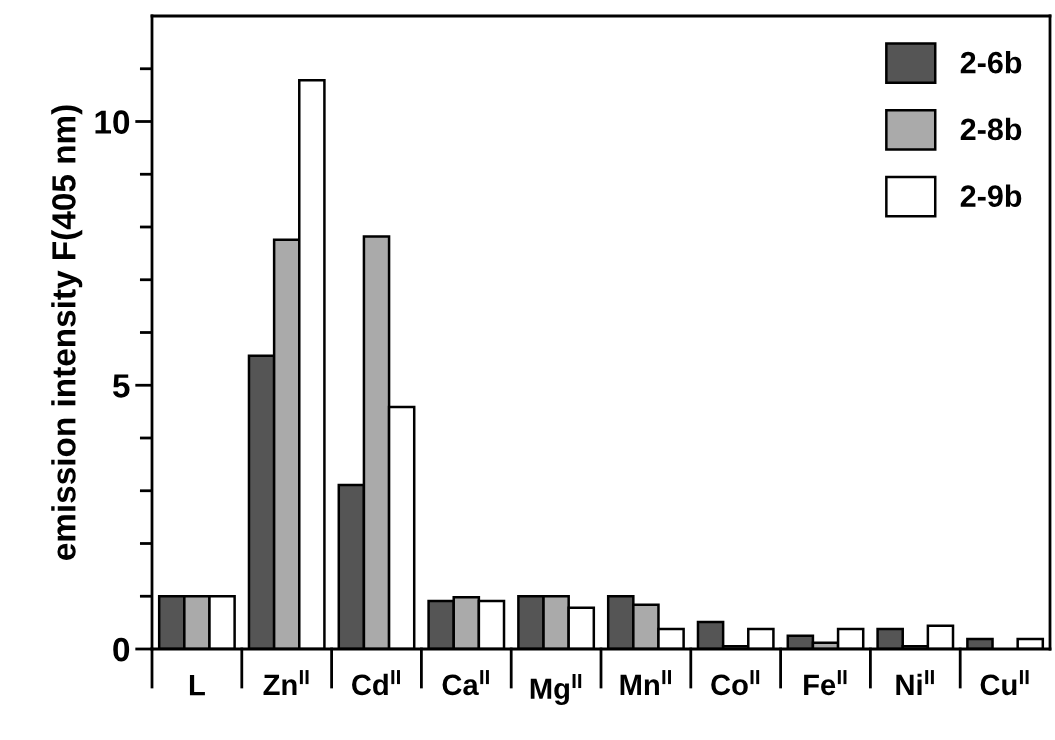  I want to click on legend-label: 2-8b, so click(991, 129).